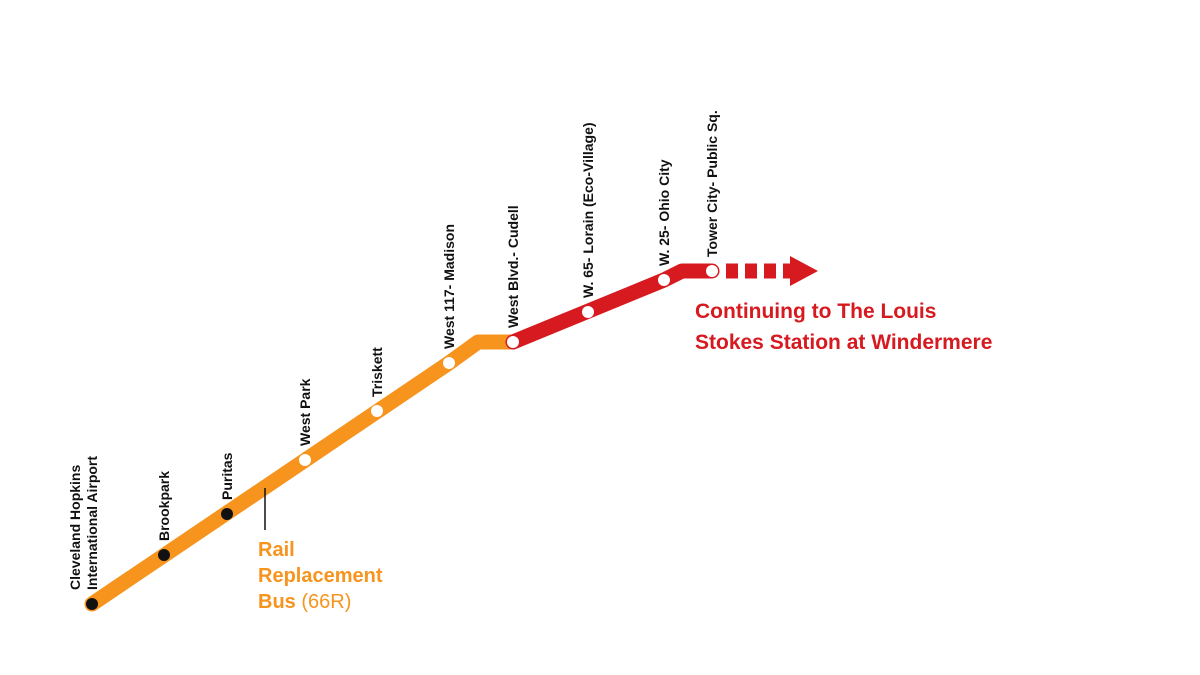  Describe the element at coordinates (816, 311) in the screenshot. I see `continuing-note-line1: Continuing to The Louis` at that location.